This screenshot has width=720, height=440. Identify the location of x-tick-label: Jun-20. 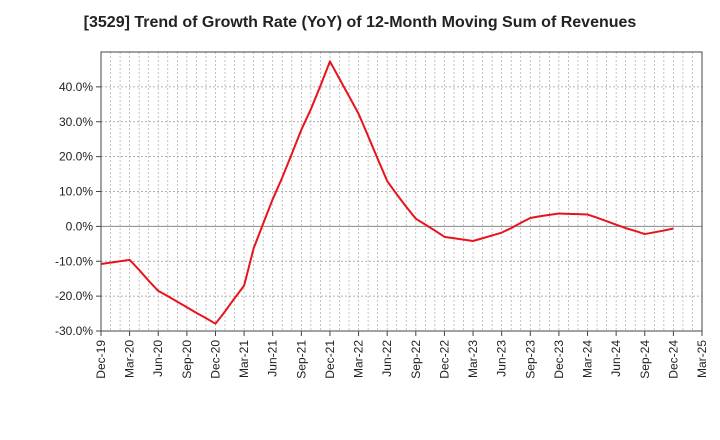
(158, 358).